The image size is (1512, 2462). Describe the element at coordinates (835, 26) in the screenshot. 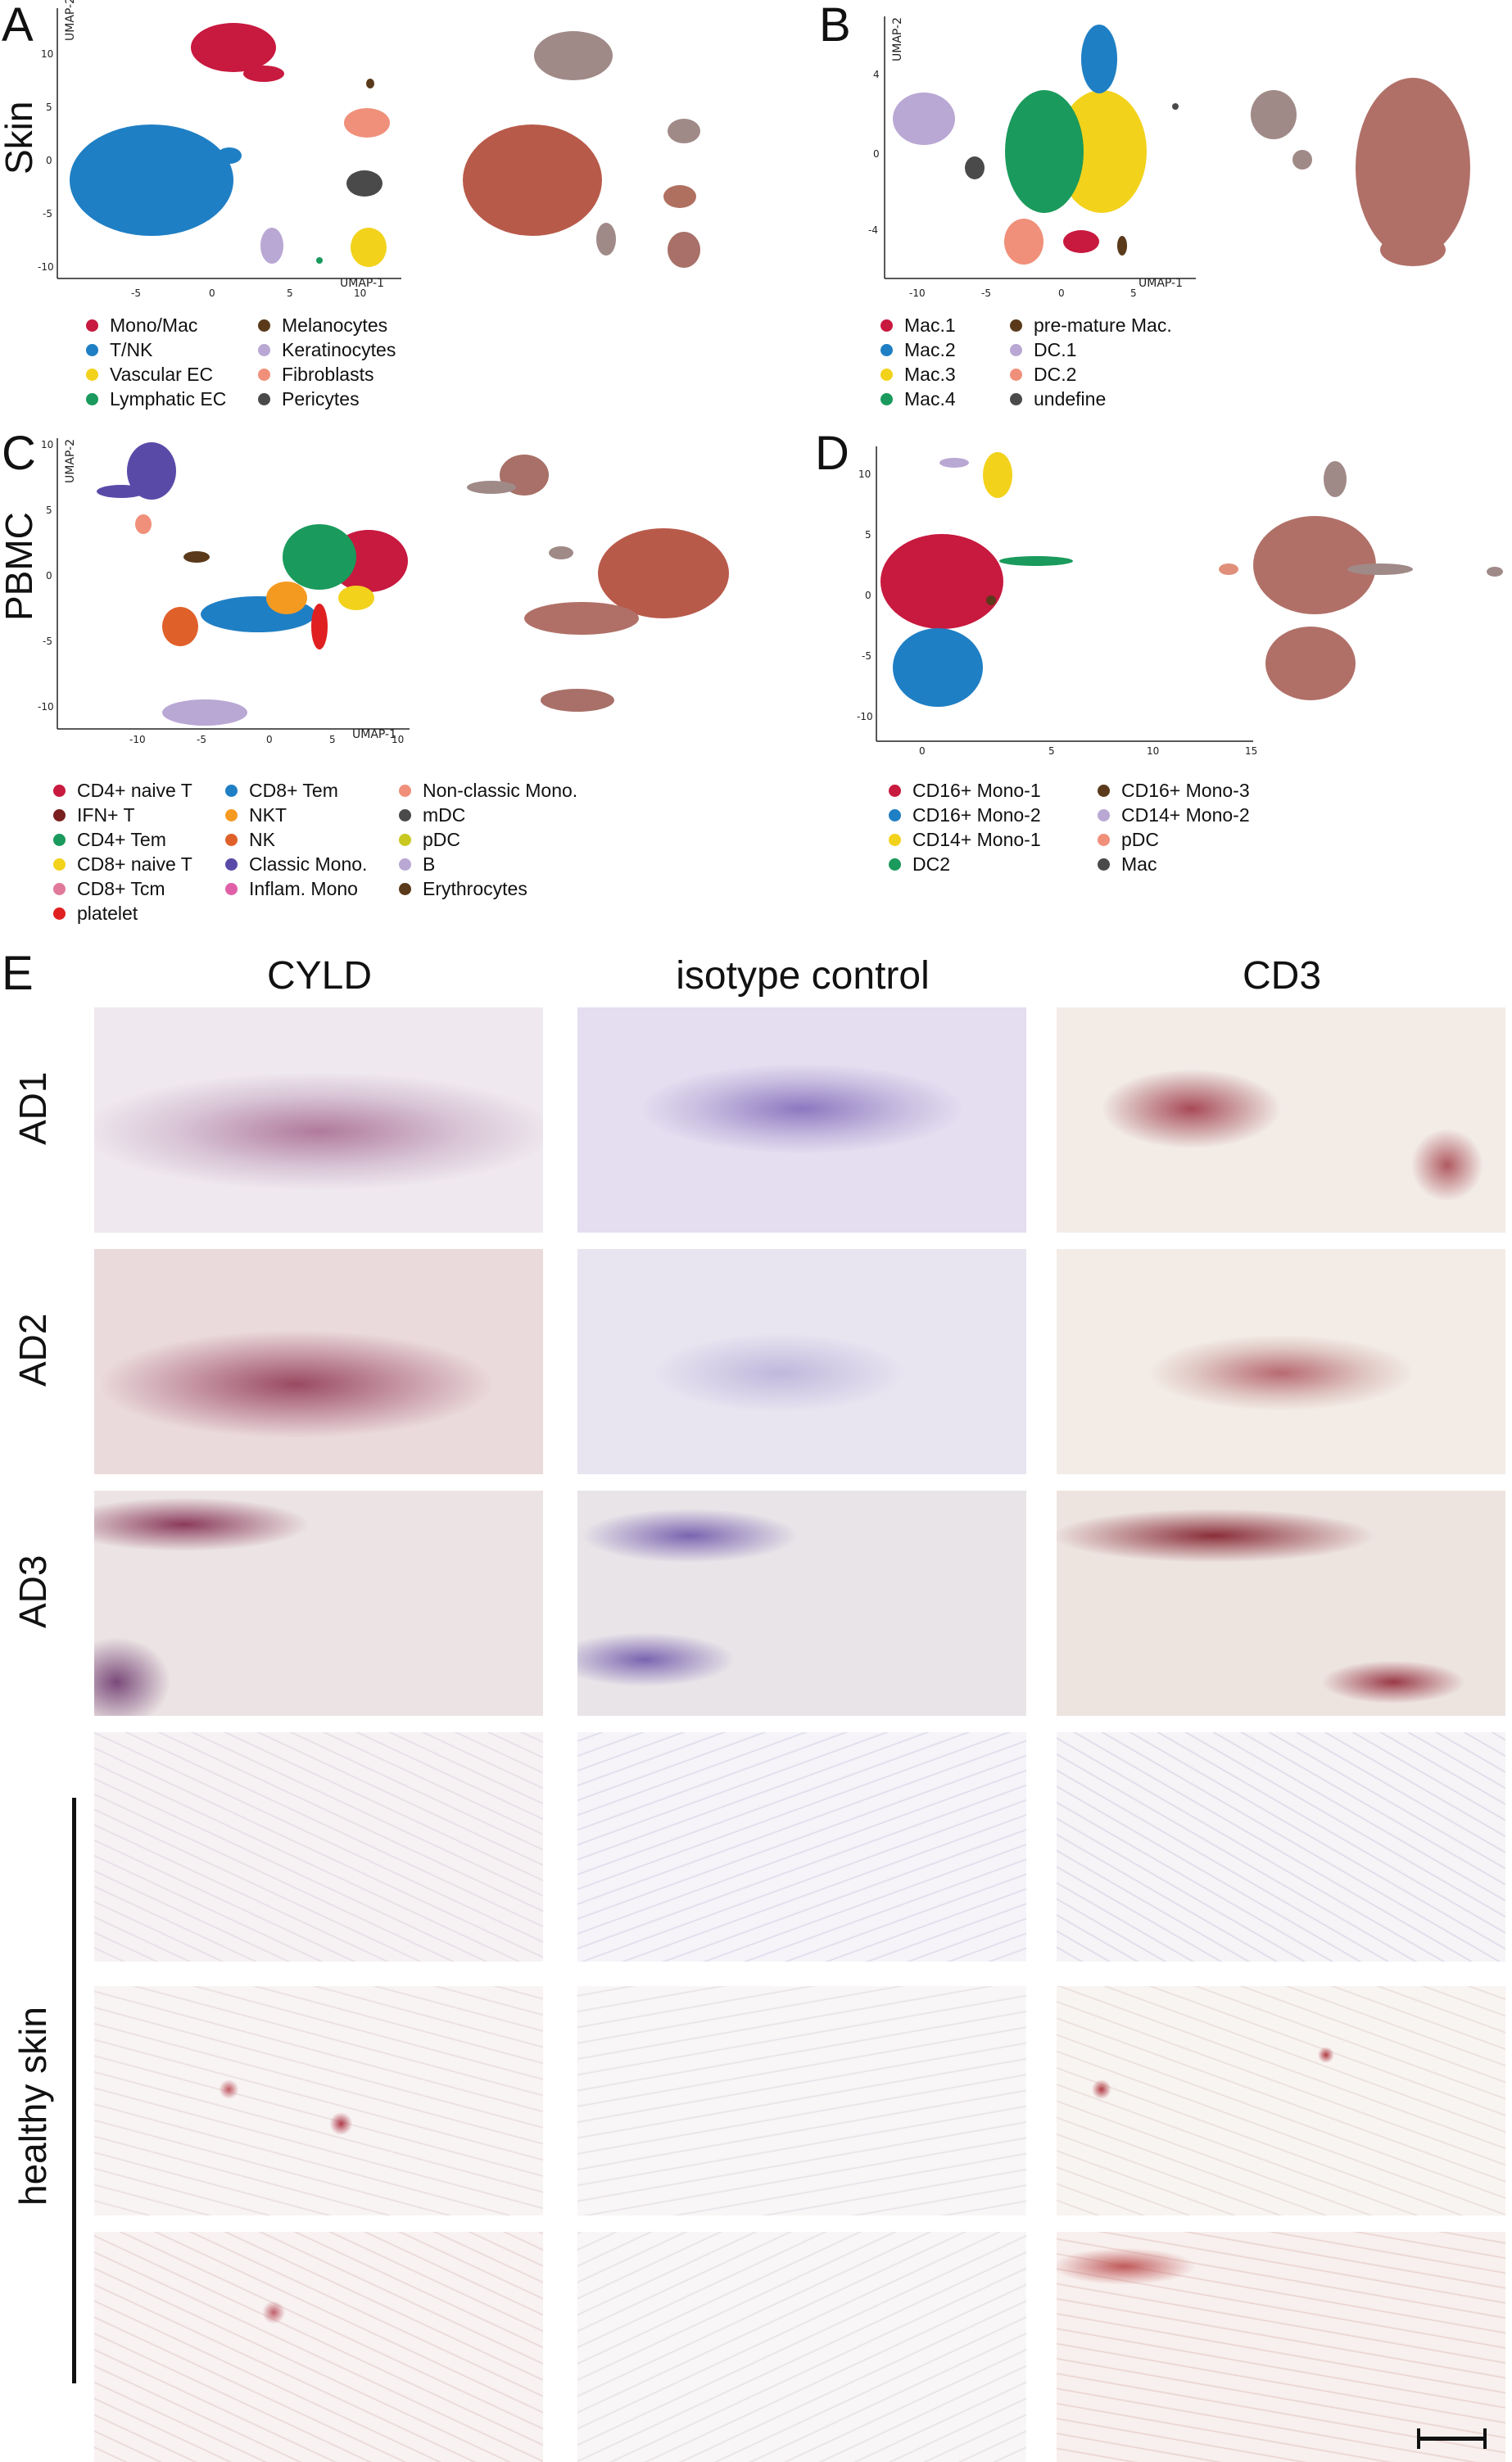

I see `panel-letter-b: B` at that location.